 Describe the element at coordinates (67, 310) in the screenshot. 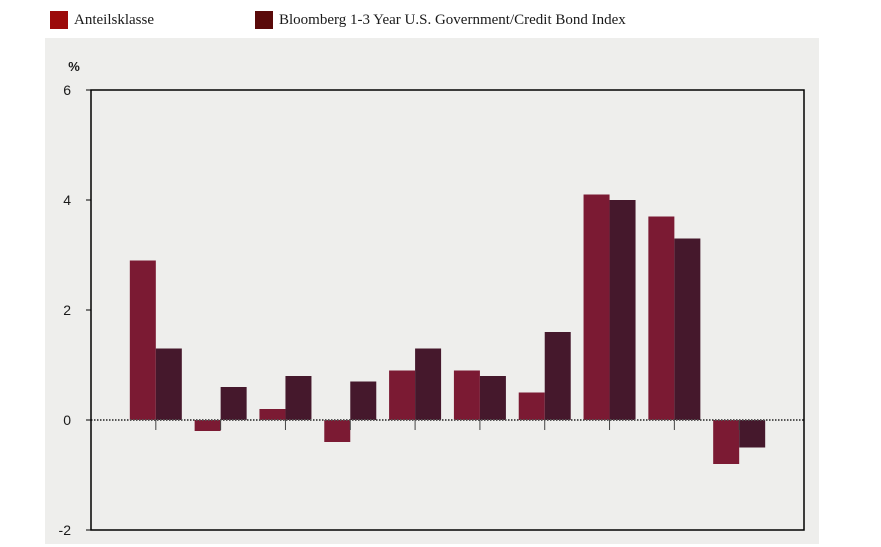

I see `y-tick-label: 2` at that location.